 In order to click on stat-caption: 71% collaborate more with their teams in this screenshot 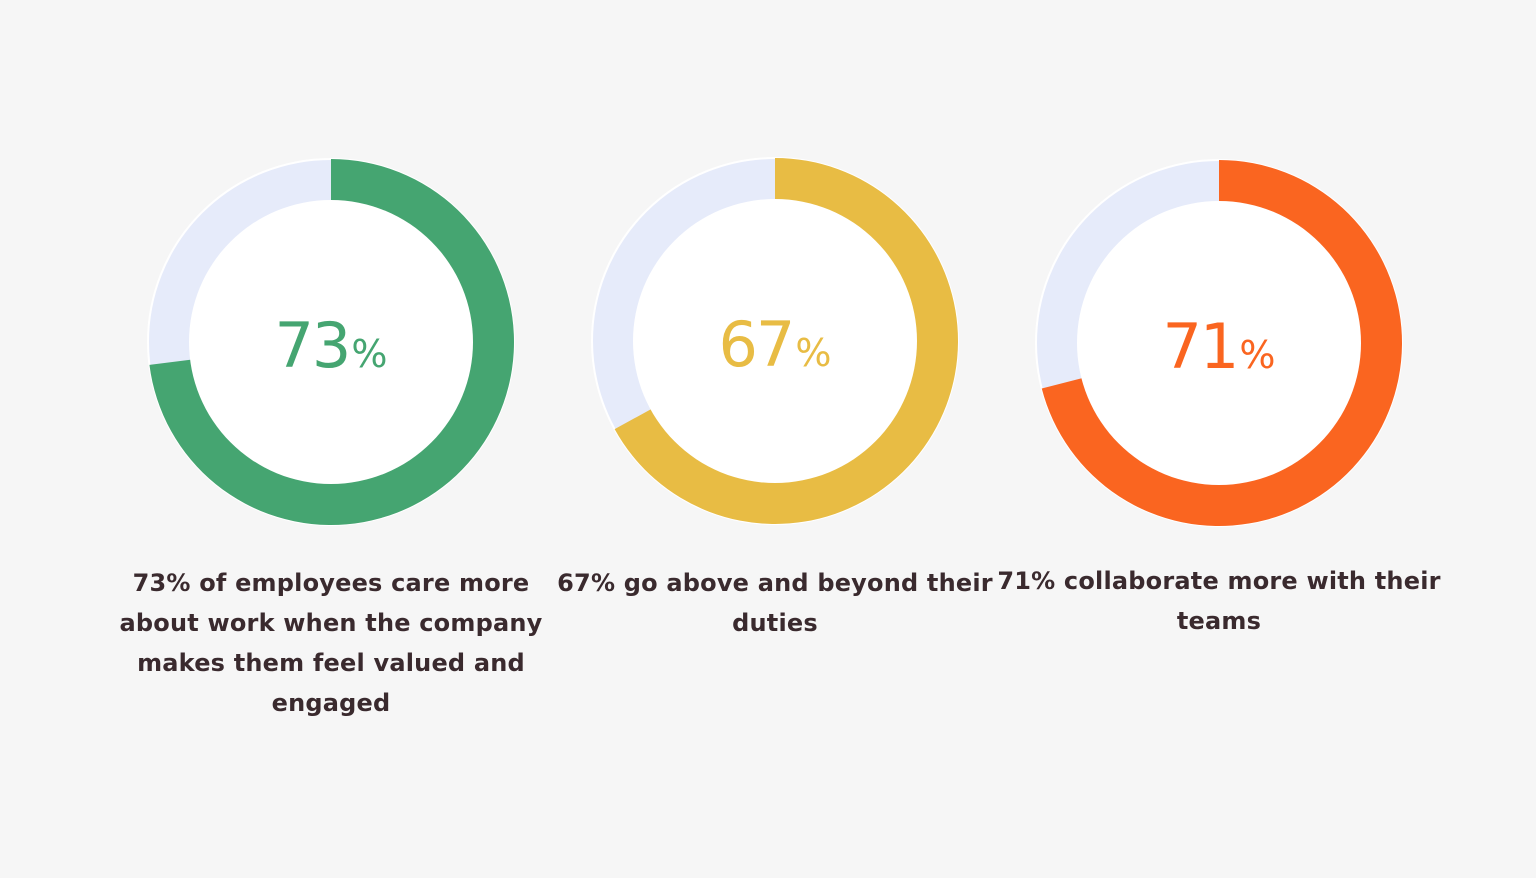, I will do `click(1219, 601)`.